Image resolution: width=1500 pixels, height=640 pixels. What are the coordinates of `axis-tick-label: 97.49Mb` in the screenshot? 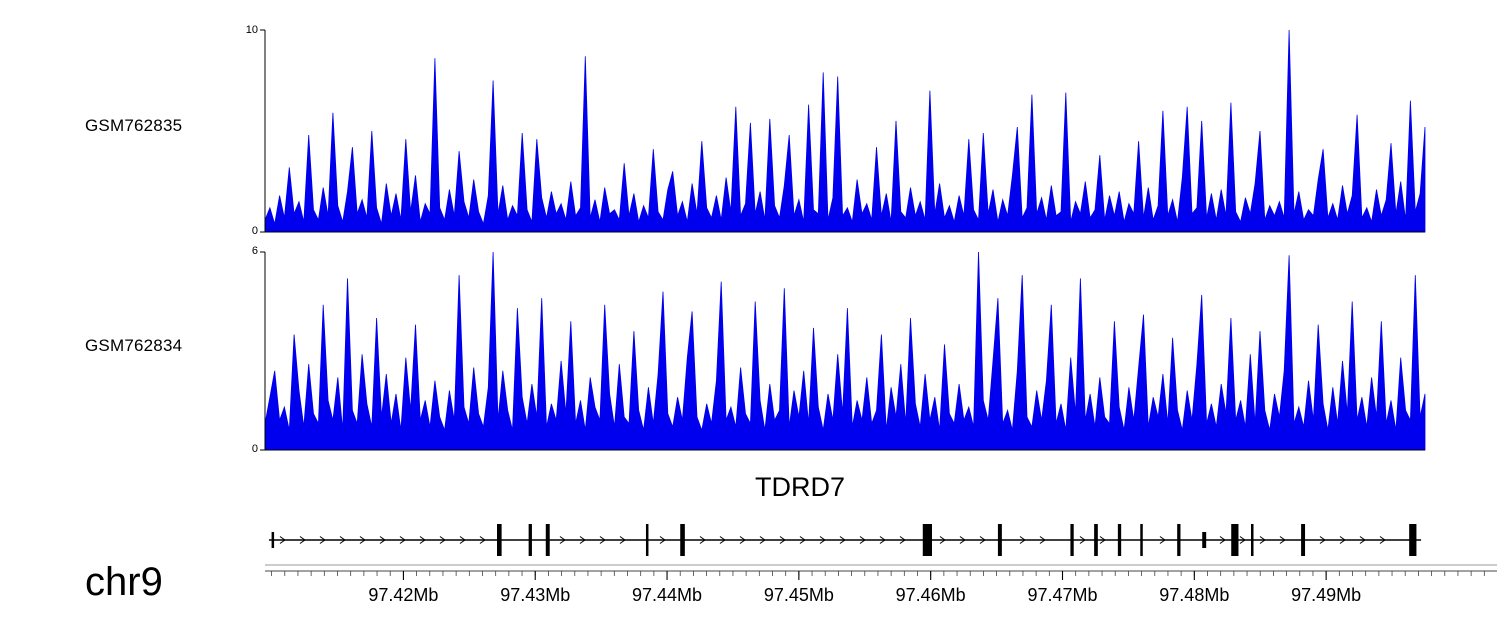 It's located at (1326, 595).